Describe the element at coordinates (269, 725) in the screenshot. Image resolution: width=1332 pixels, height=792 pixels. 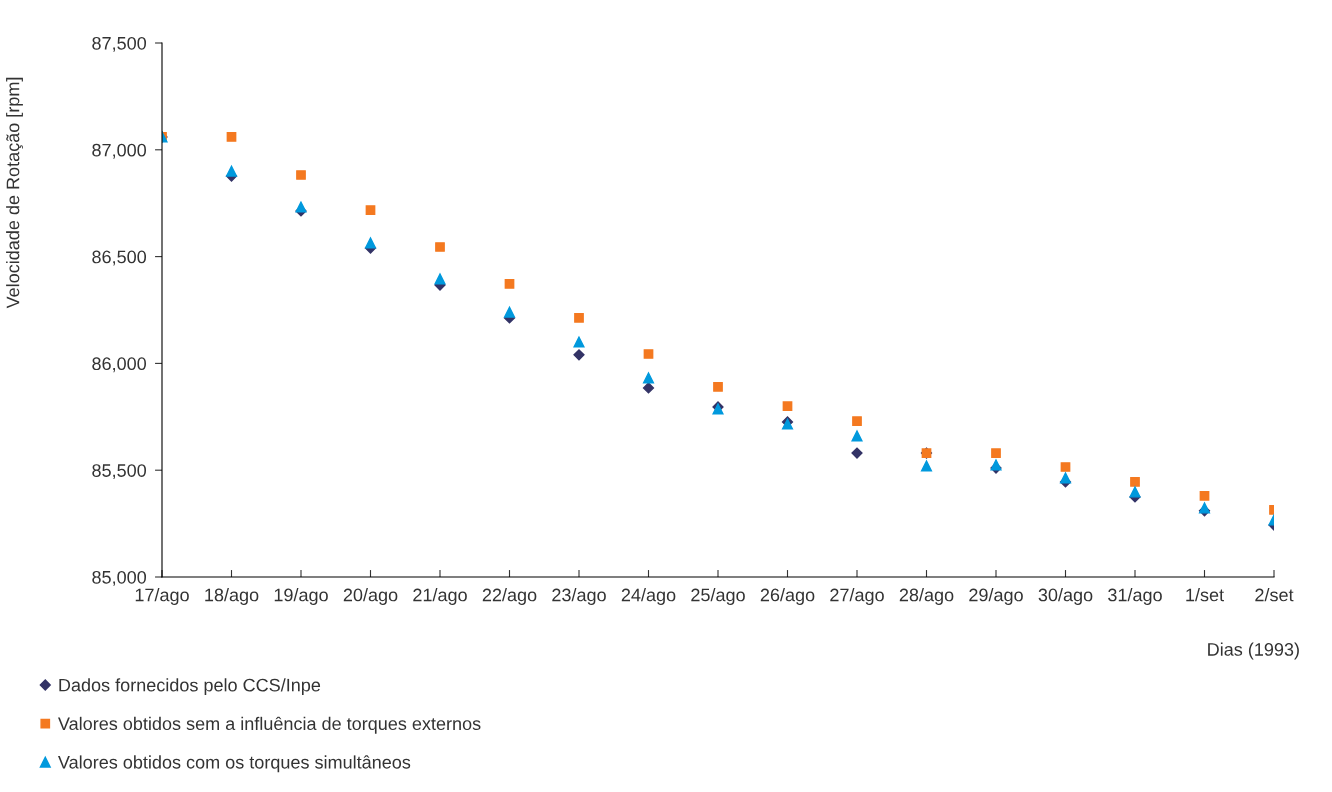
I see `legend-label: Valores obtidos sem a influência de torques externos` at that location.